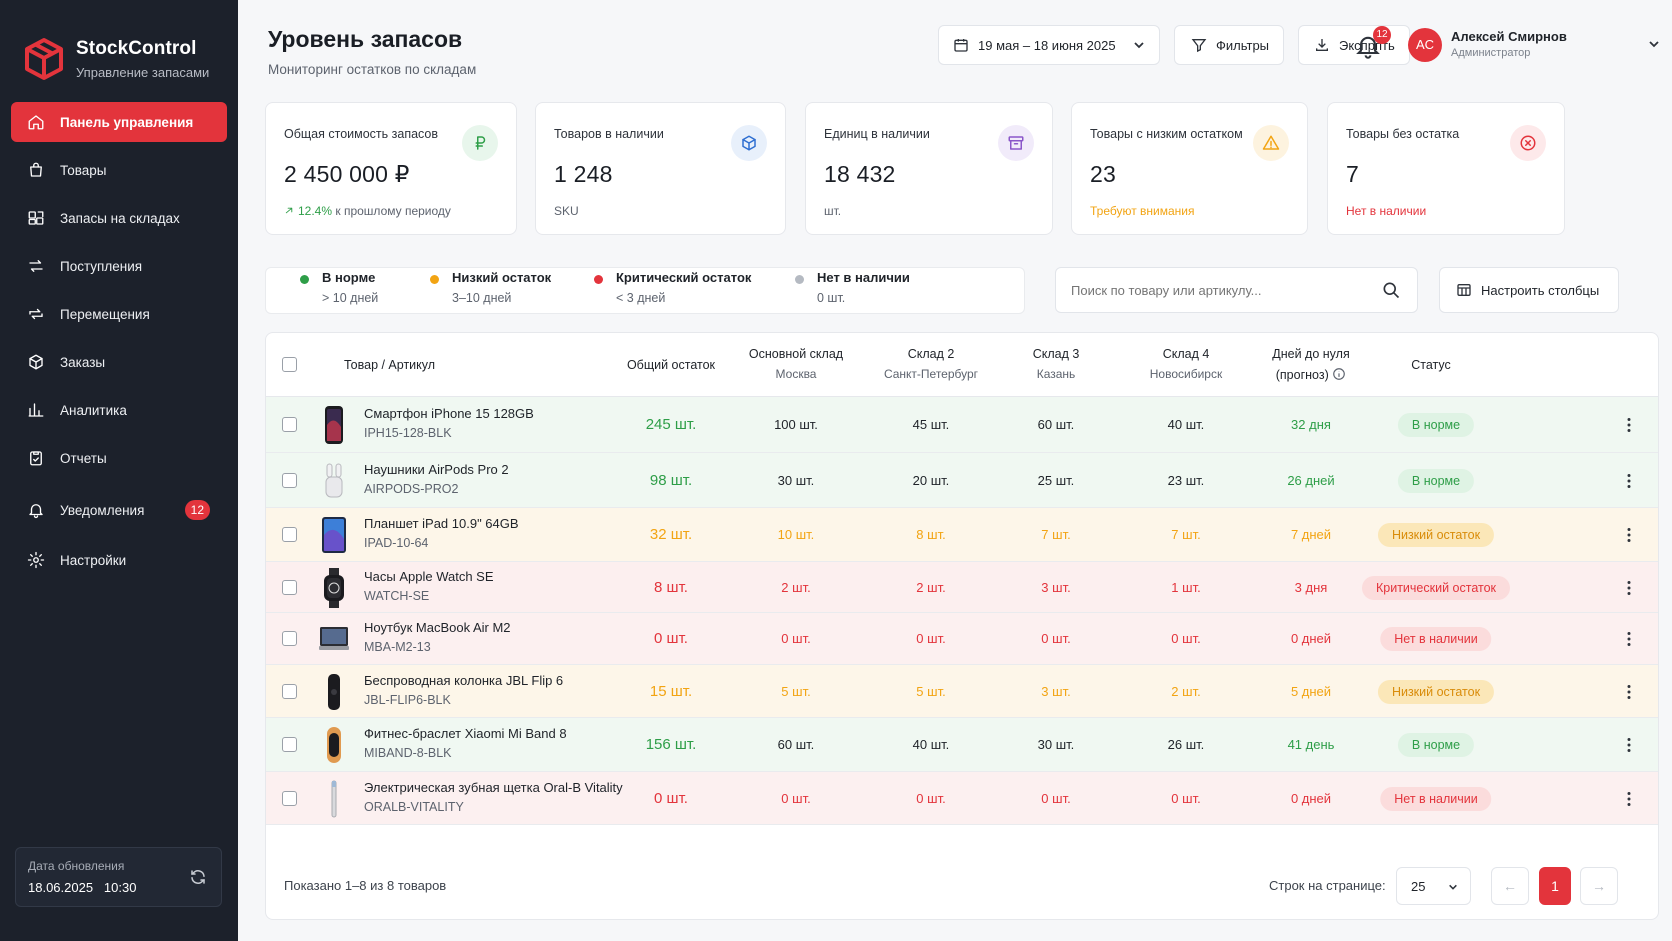 The image size is (1672, 941). What do you see at coordinates (1016, 143) in the screenshot?
I see `archive-icon` at bounding box center [1016, 143].